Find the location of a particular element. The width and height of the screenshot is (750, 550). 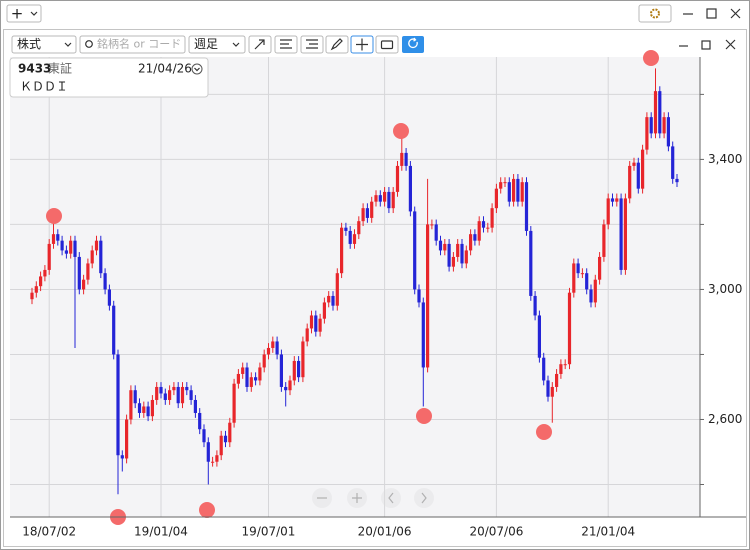

scroll-left is located at coordinates (391, 498).